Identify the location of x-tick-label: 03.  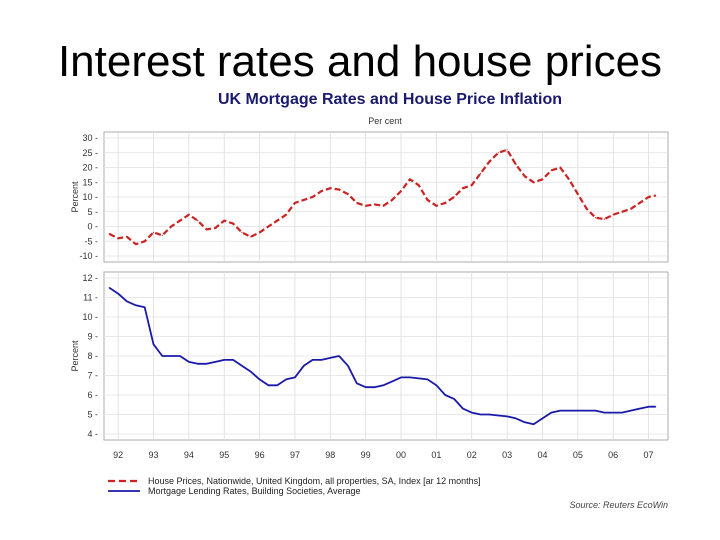
(507, 455).